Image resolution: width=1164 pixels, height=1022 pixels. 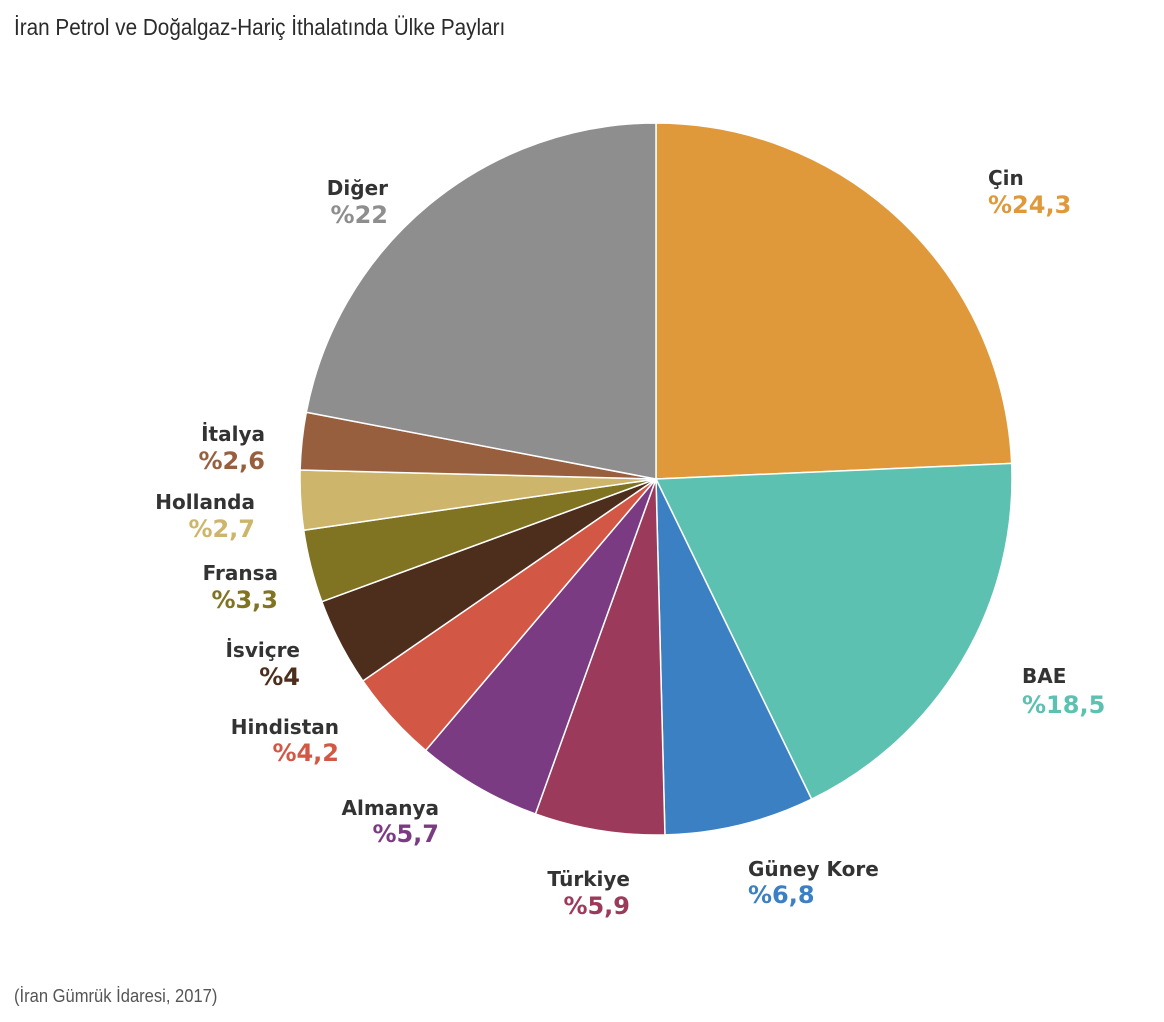 I want to click on slice-value-guney-kore: %6,8, so click(x=781, y=895).